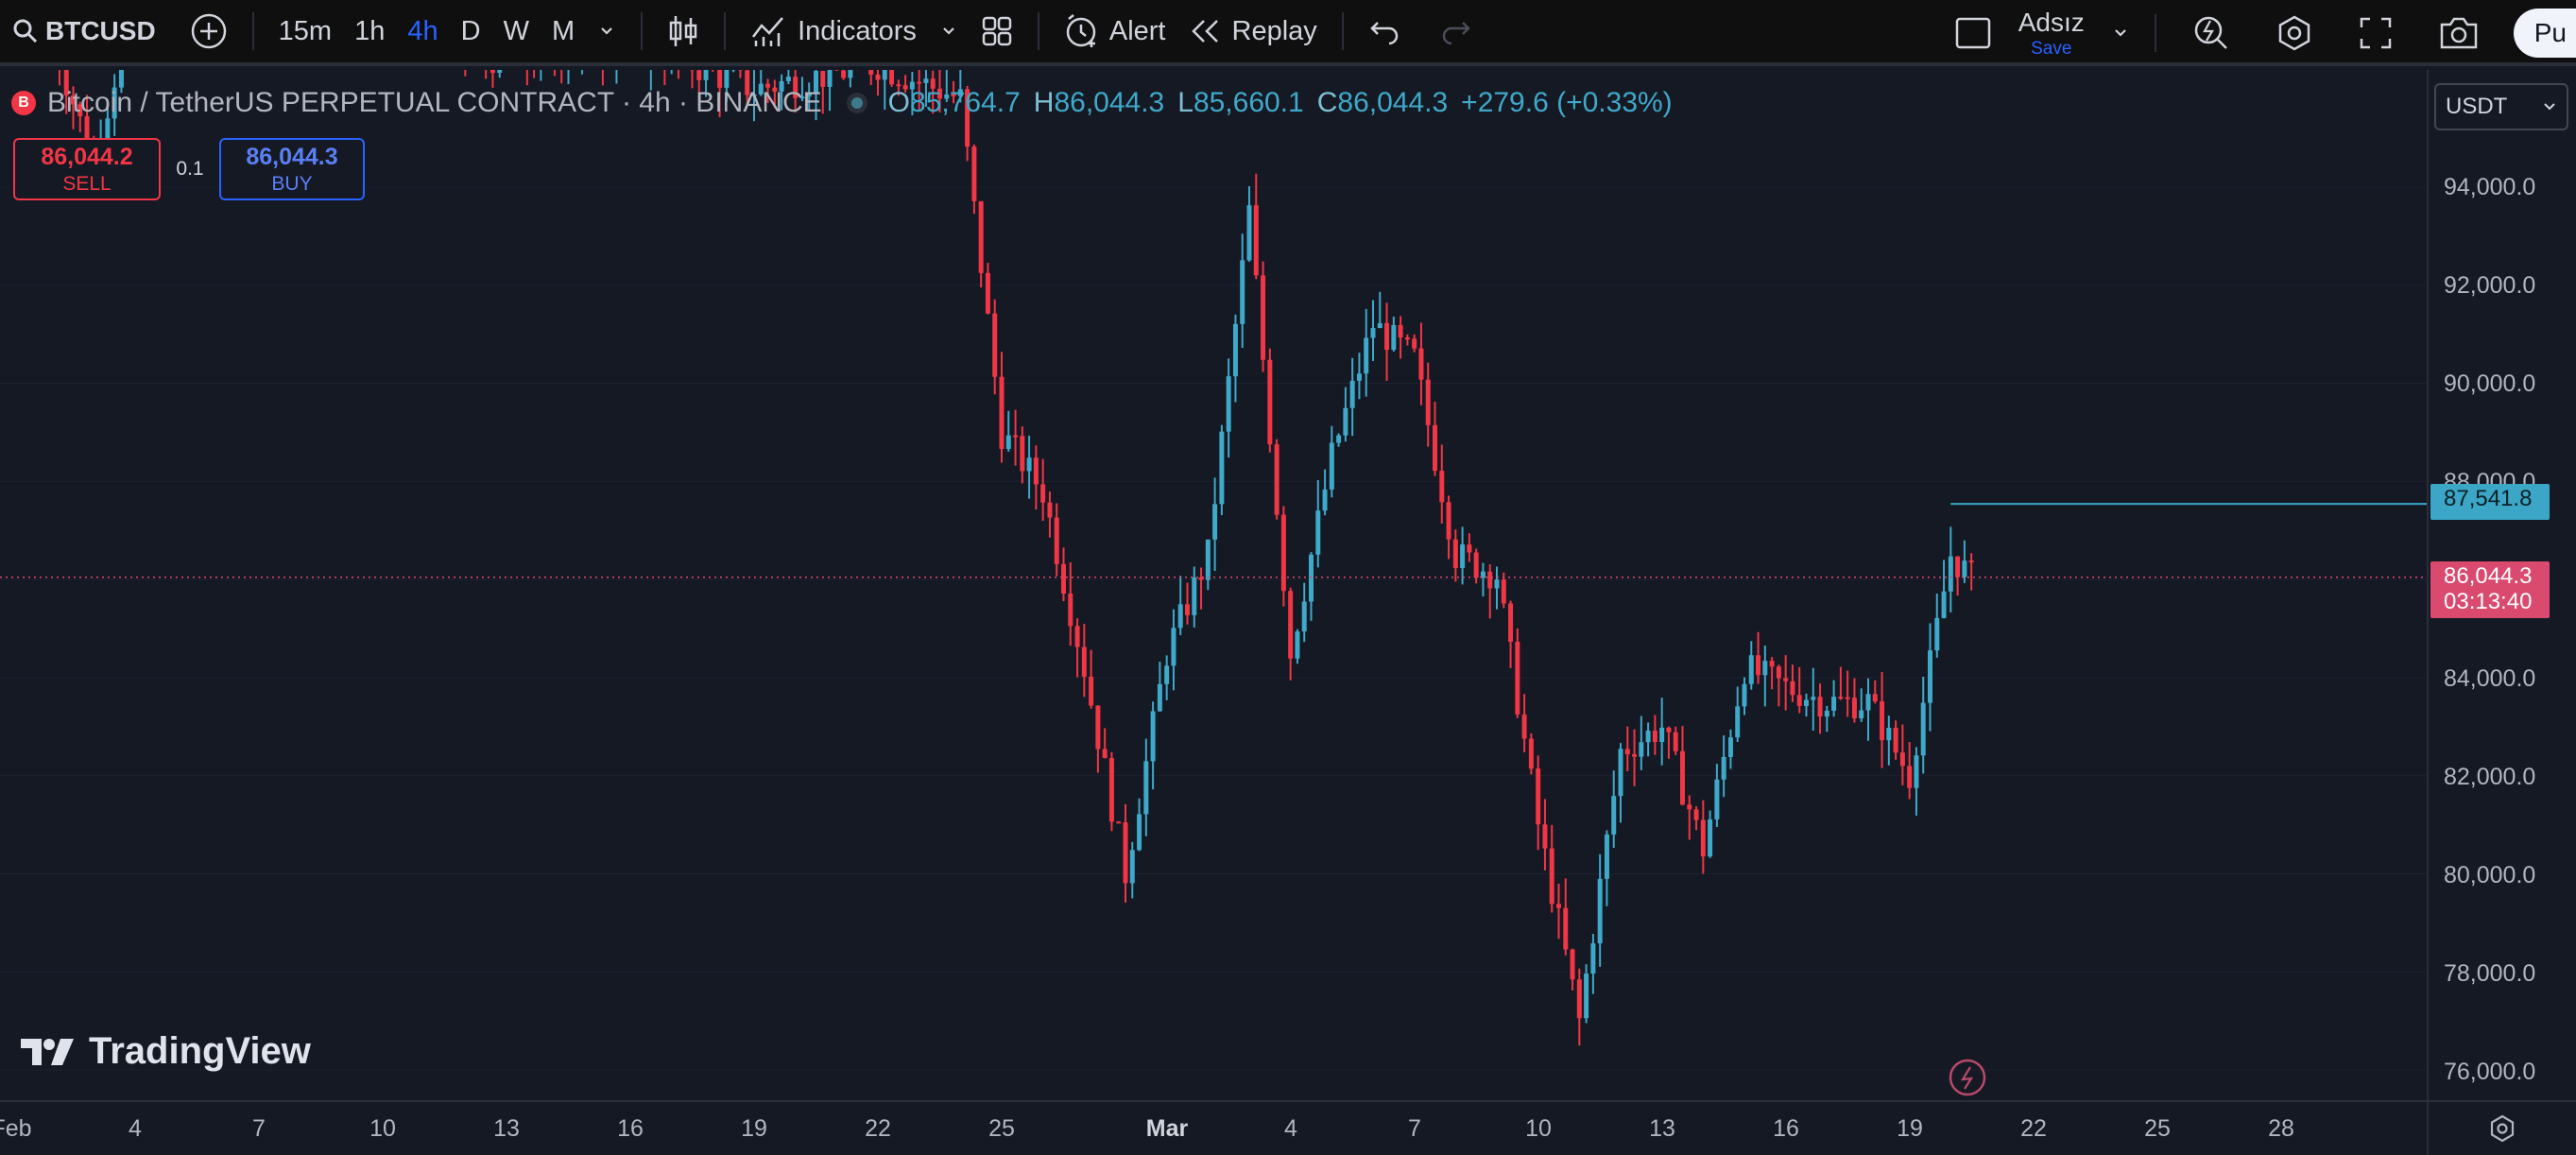  What do you see at coordinates (209, 31) in the screenshot?
I see `add-symbol-button` at bounding box center [209, 31].